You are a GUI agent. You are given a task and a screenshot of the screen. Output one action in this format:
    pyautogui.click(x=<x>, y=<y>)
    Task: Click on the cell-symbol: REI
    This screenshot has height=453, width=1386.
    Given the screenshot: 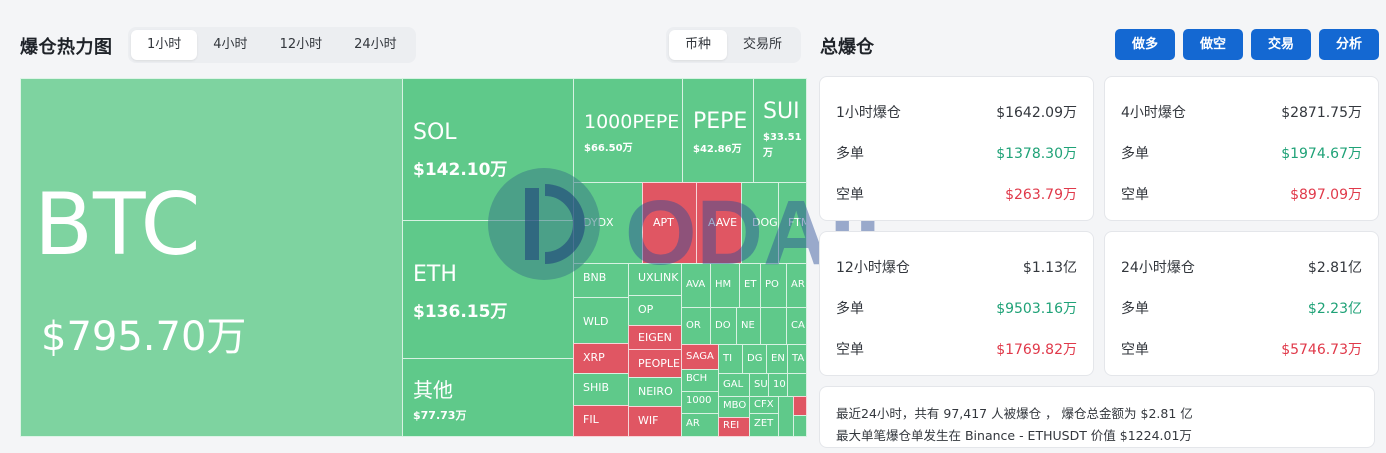 What is the action you would take?
    pyautogui.click(x=731, y=425)
    